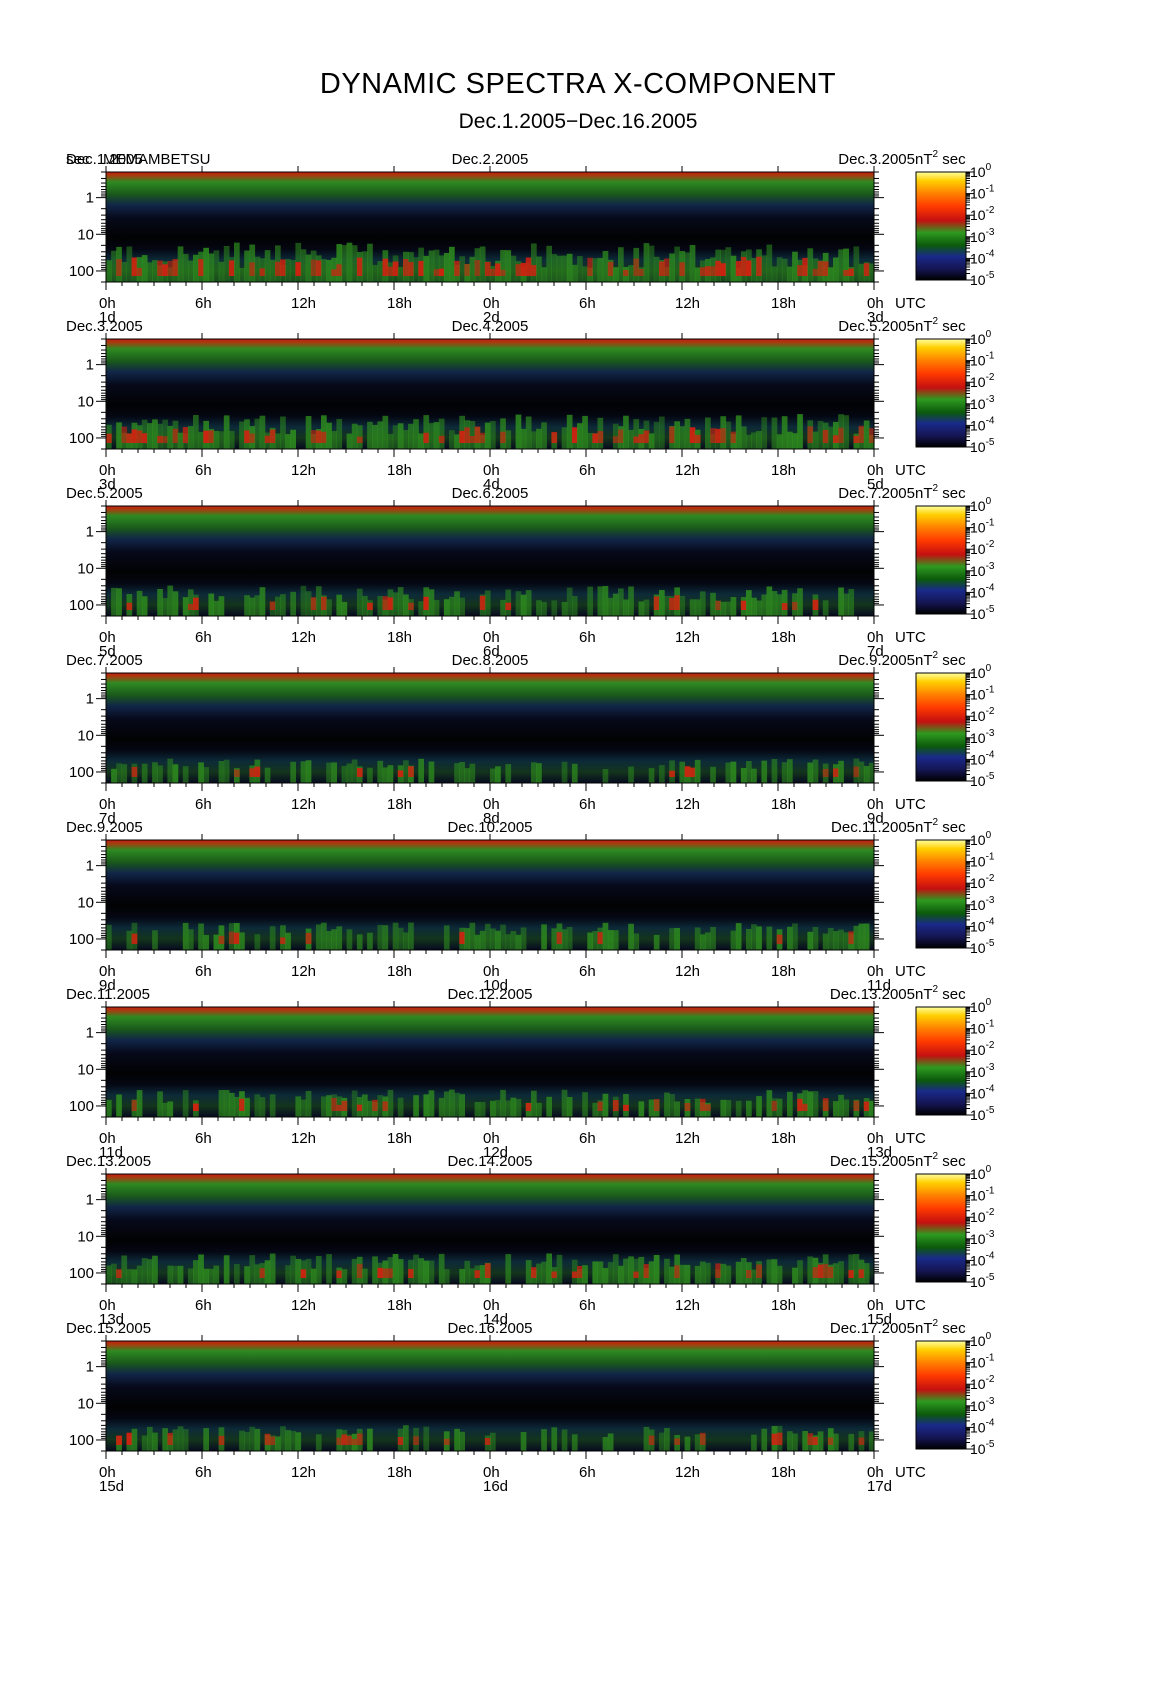 This screenshot has width=1156, height=1704. What do you see at coordinates (982, 424) in the screenshot?
I see `colorbar-tick-label: 10⁻⁴` at bounding box center [982, 424].